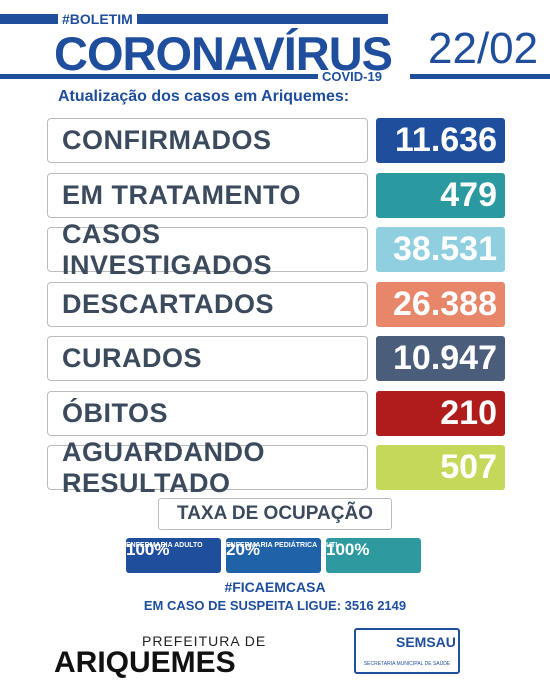 The width and height of the screenshot is (550, 688). What do you see at coordinates (145, 662) in the screenshot?
I see `city: ARIQUEMES` at bounding box center [145, 662].